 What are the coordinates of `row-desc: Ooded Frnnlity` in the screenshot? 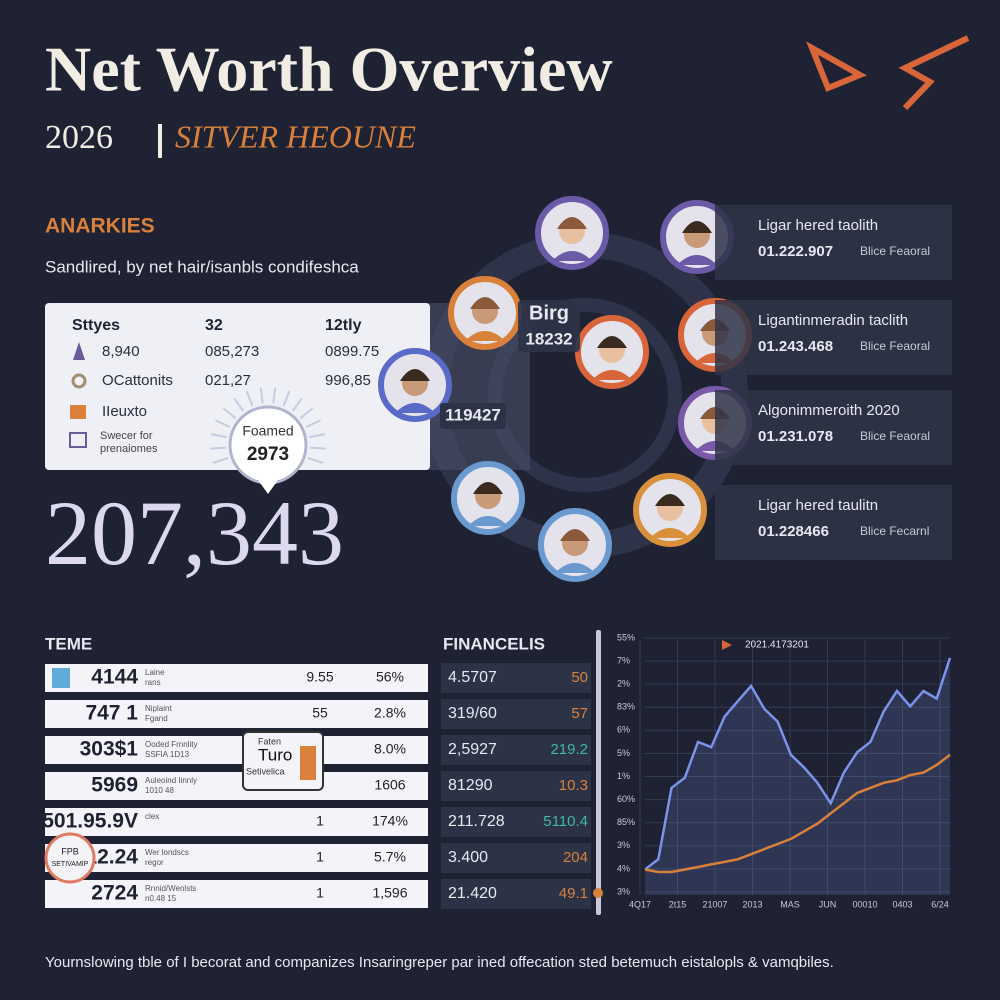 It's located at (171, 744).